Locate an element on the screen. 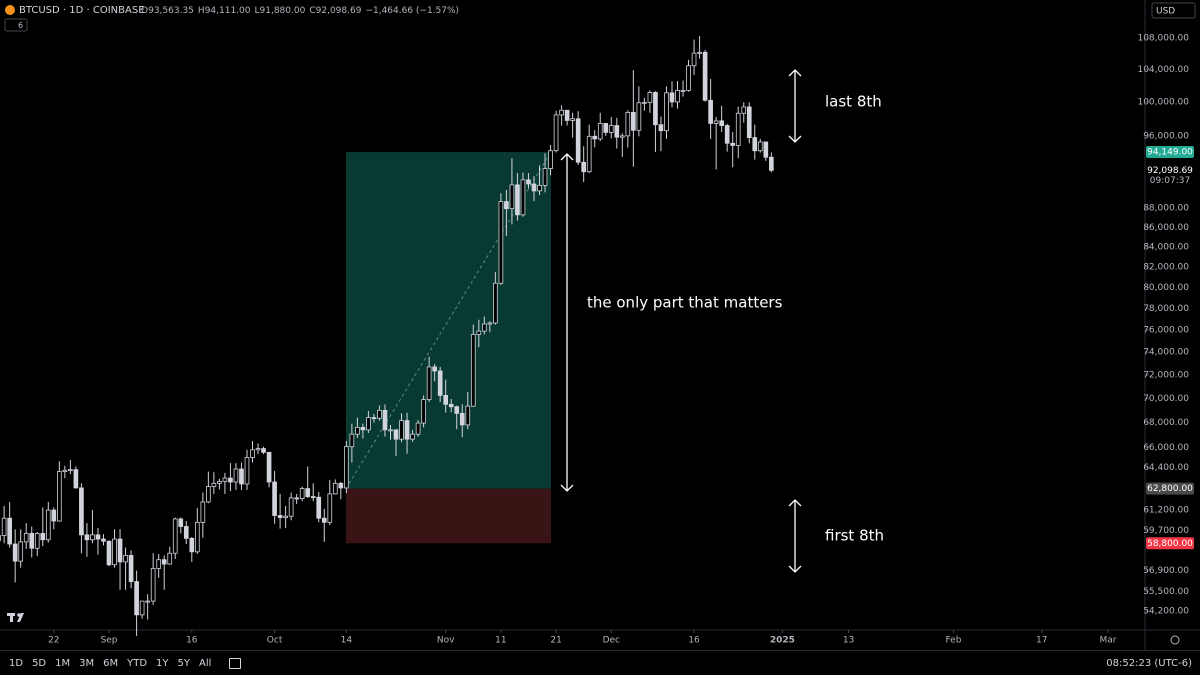 This screenshot has width=1200, height=675. y-tick-label: 86,000.00 is located at coordinates (1166, 228).